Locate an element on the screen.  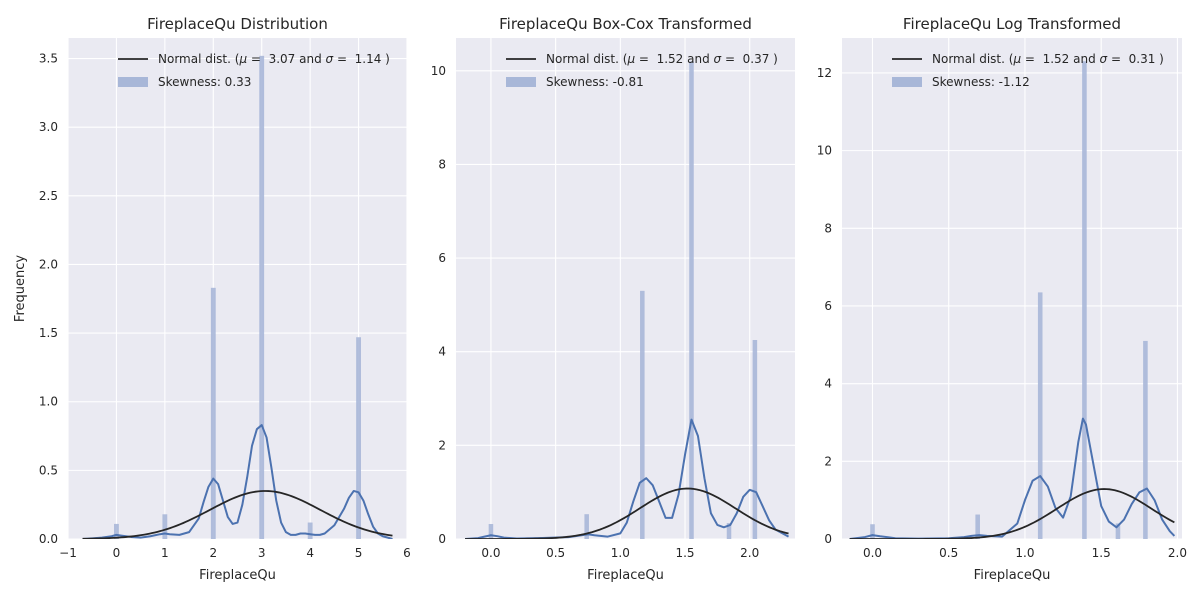
x-tick-label: 5 is located at coordinates (359, 553).